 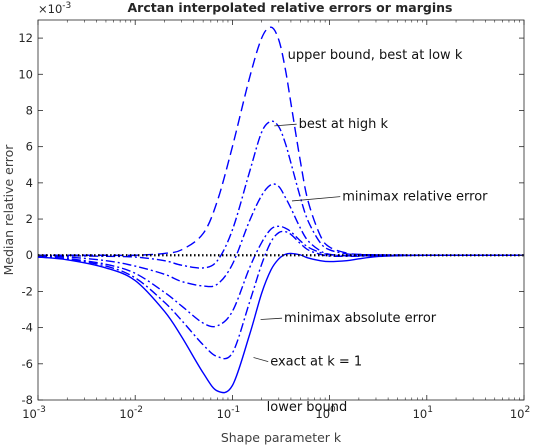 What do you see at coordinates (281, 437) in the screenshot?
I see `x-axis-label: Shape parameter k` at bounding box center [281, 437].